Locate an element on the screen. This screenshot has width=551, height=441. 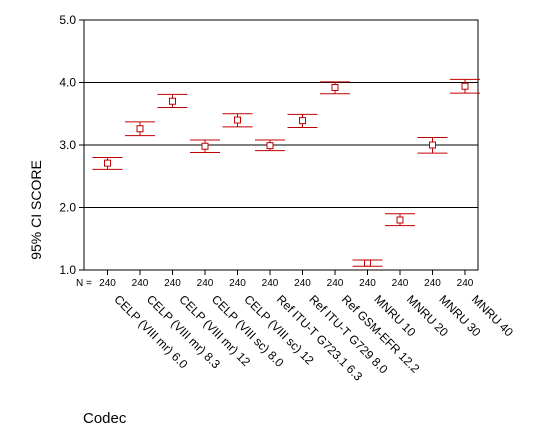
y-tick-label: 3.0 is located at coordinates (67, 145).